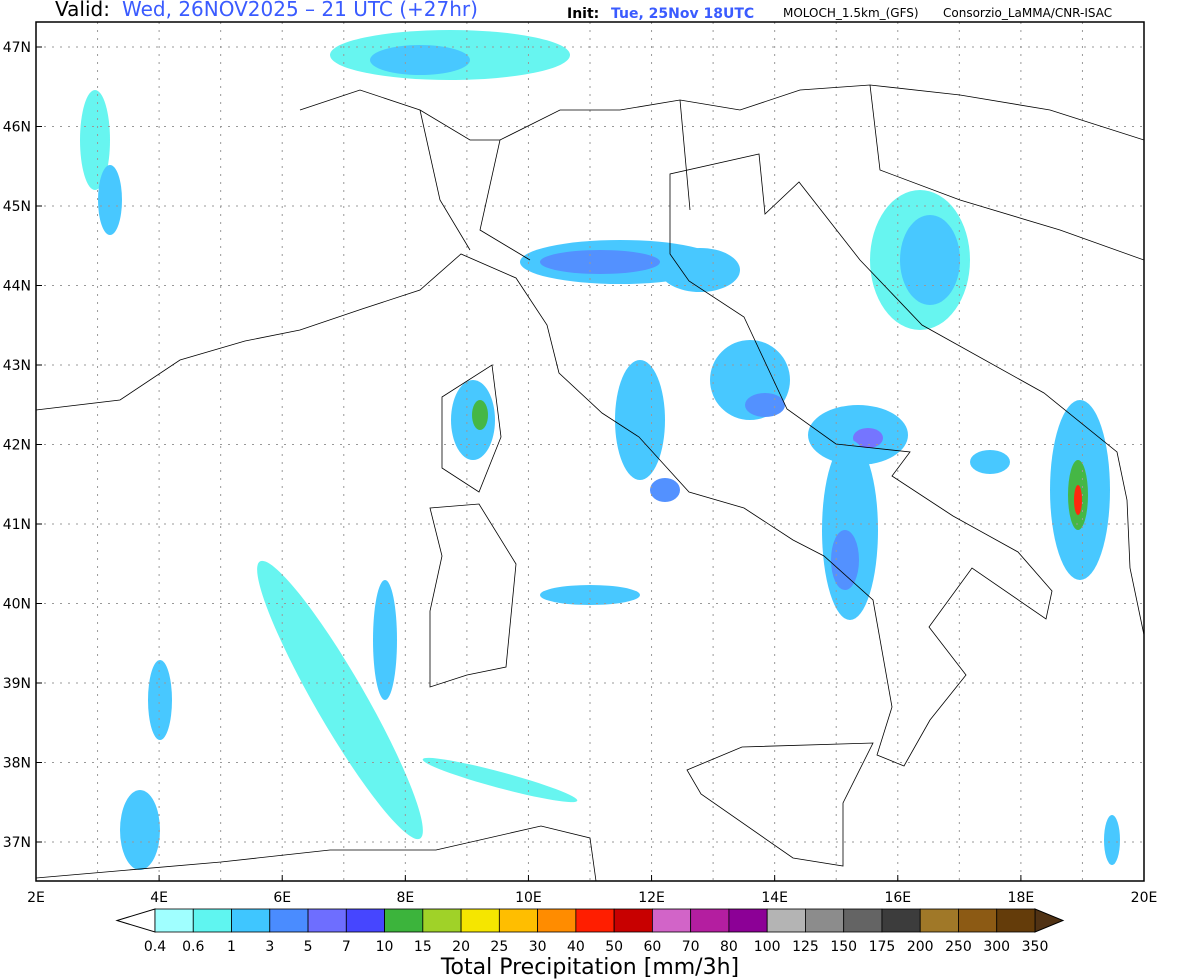  I want to click on colorbar-label: 20, so click(461, 947).